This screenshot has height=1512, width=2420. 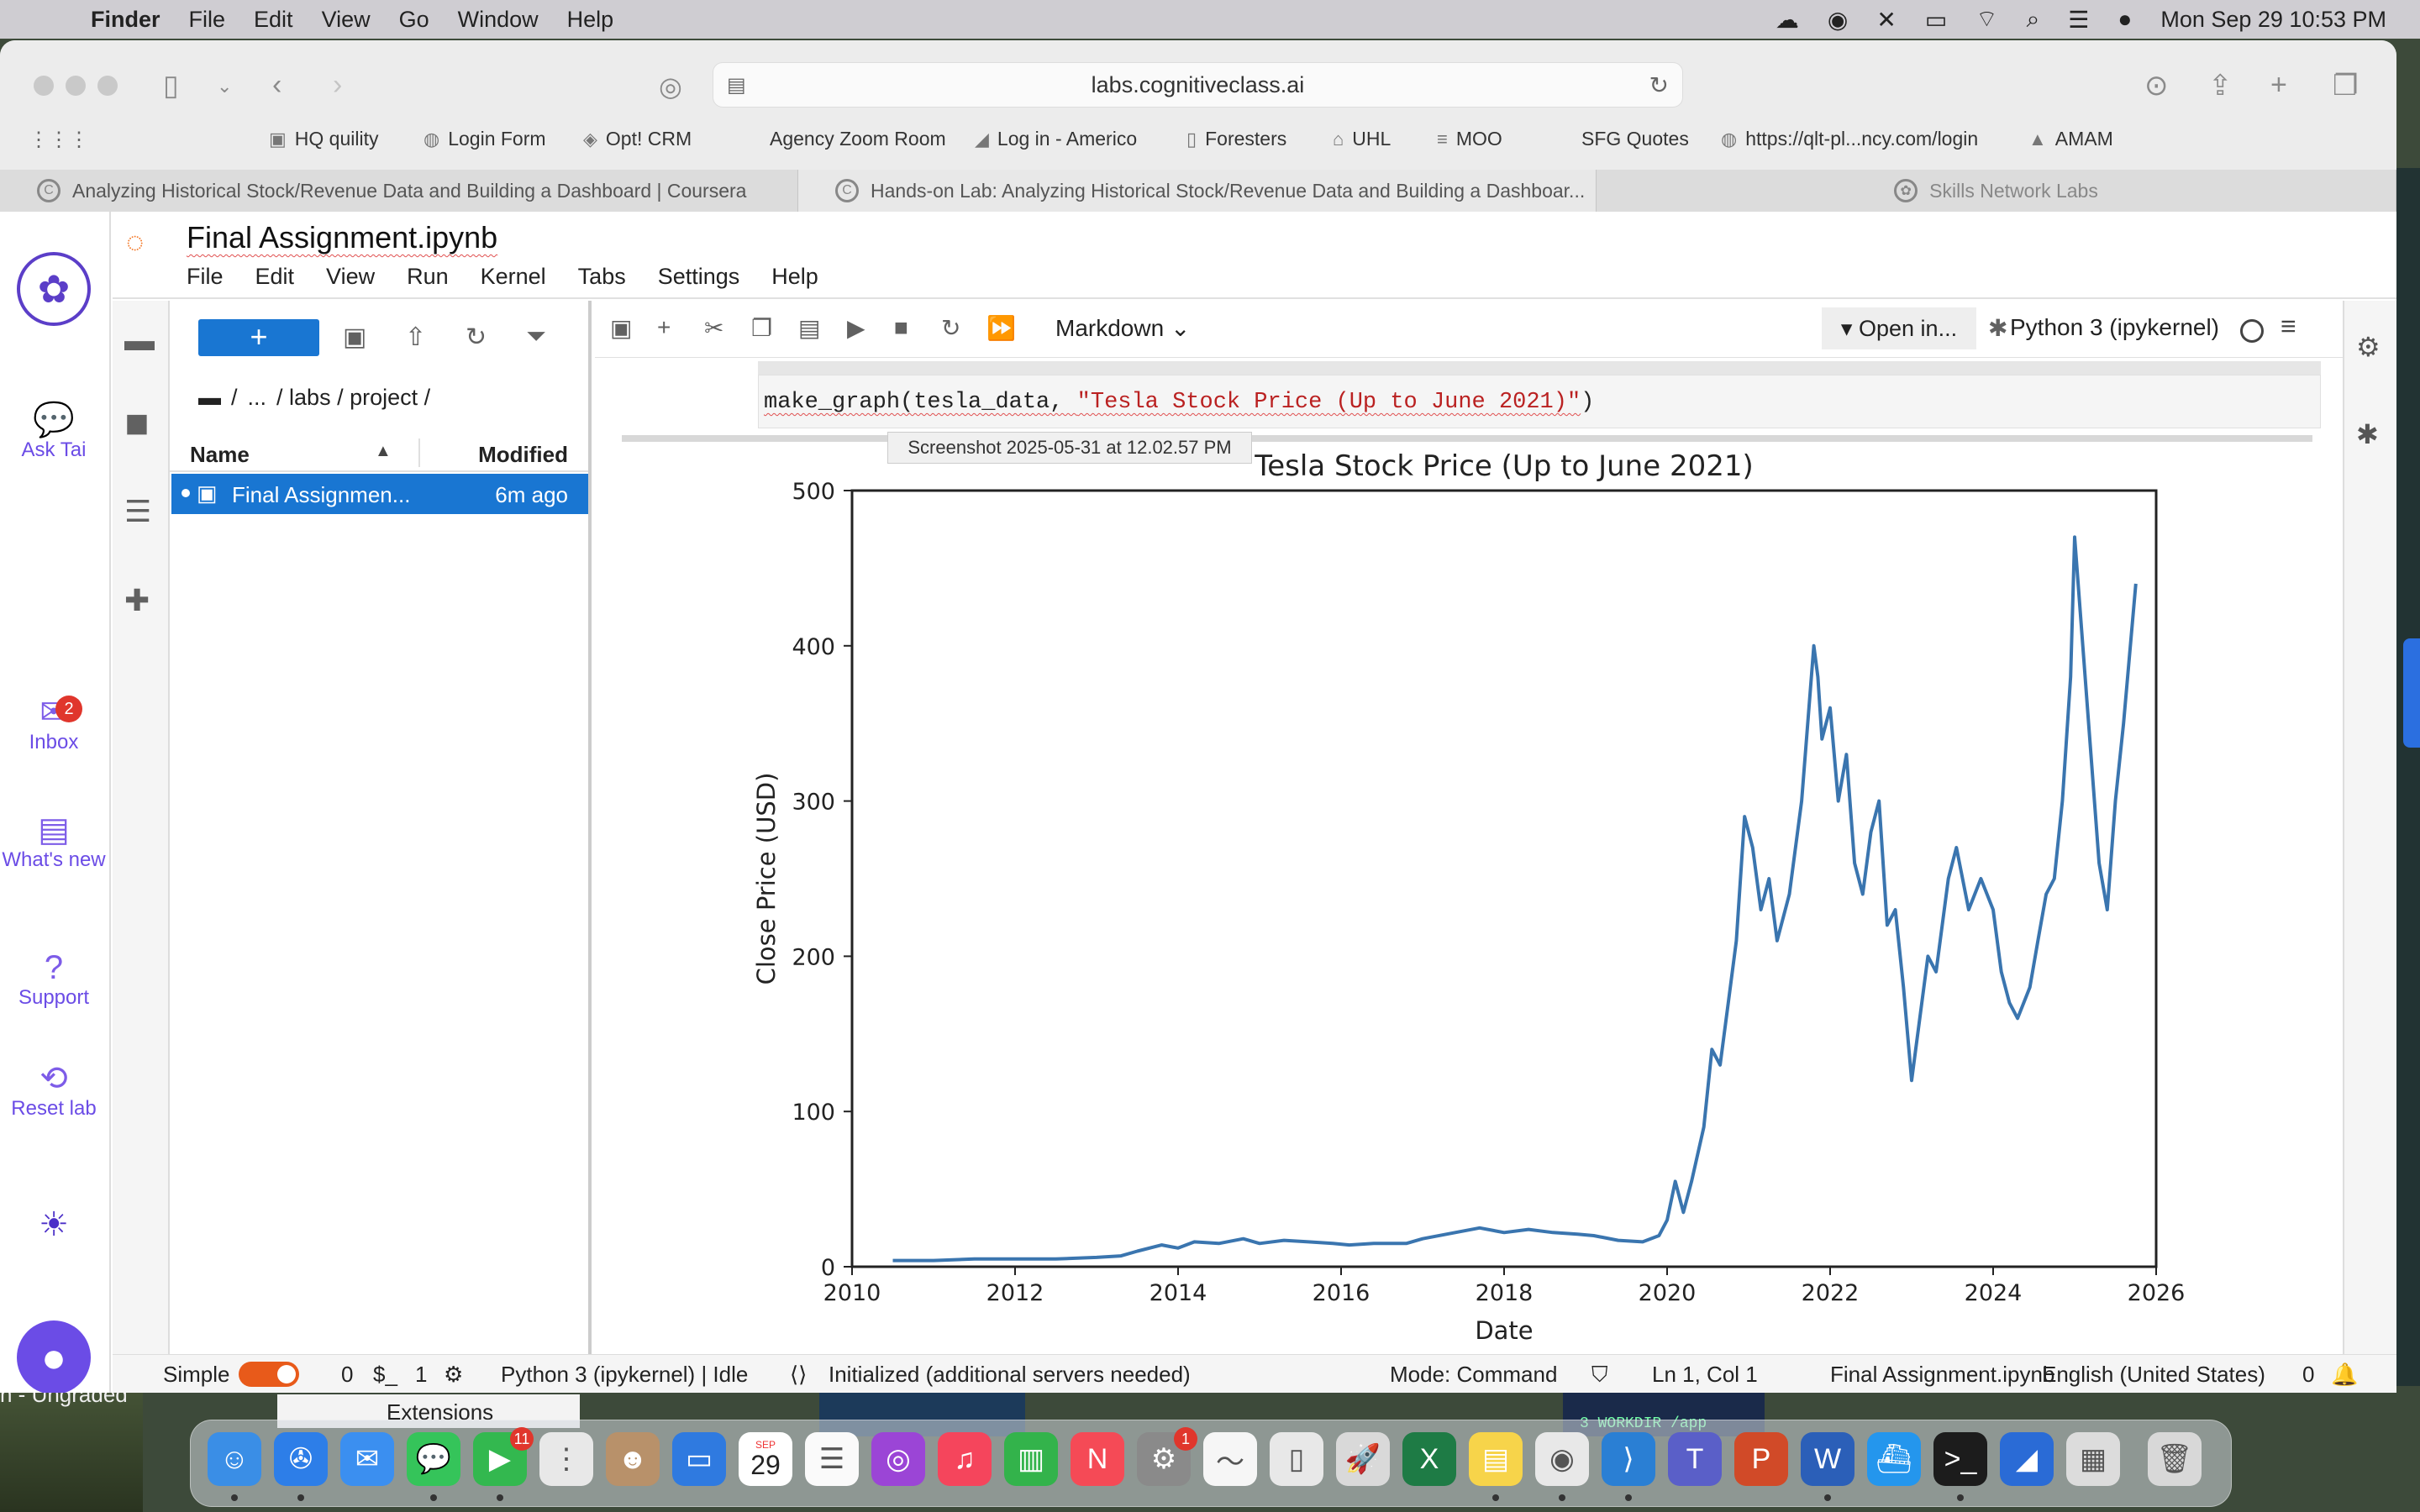 I want to click on music-icon: ♫, so click(x=965, y=1459).